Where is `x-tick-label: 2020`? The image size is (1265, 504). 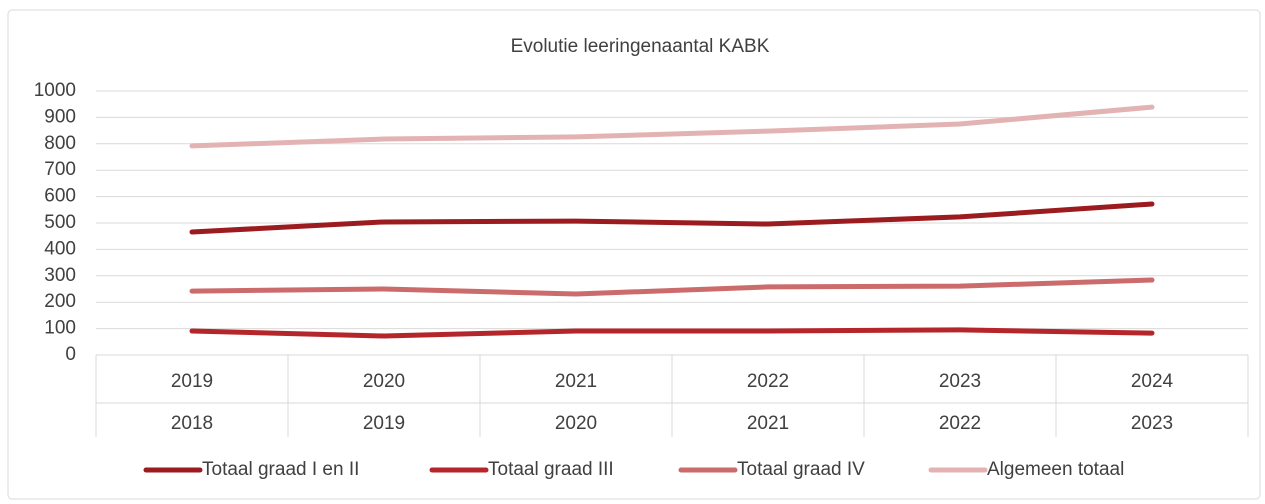
x-tick-label: 2020 is located at coordinates (384, 381).